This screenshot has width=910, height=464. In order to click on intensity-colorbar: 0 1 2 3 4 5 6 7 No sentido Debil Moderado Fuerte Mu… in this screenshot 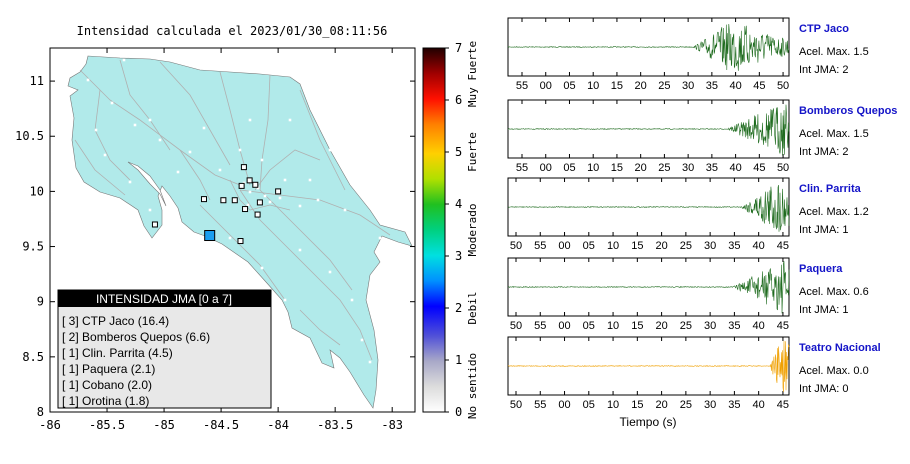, I will do `click(450, 230)`.